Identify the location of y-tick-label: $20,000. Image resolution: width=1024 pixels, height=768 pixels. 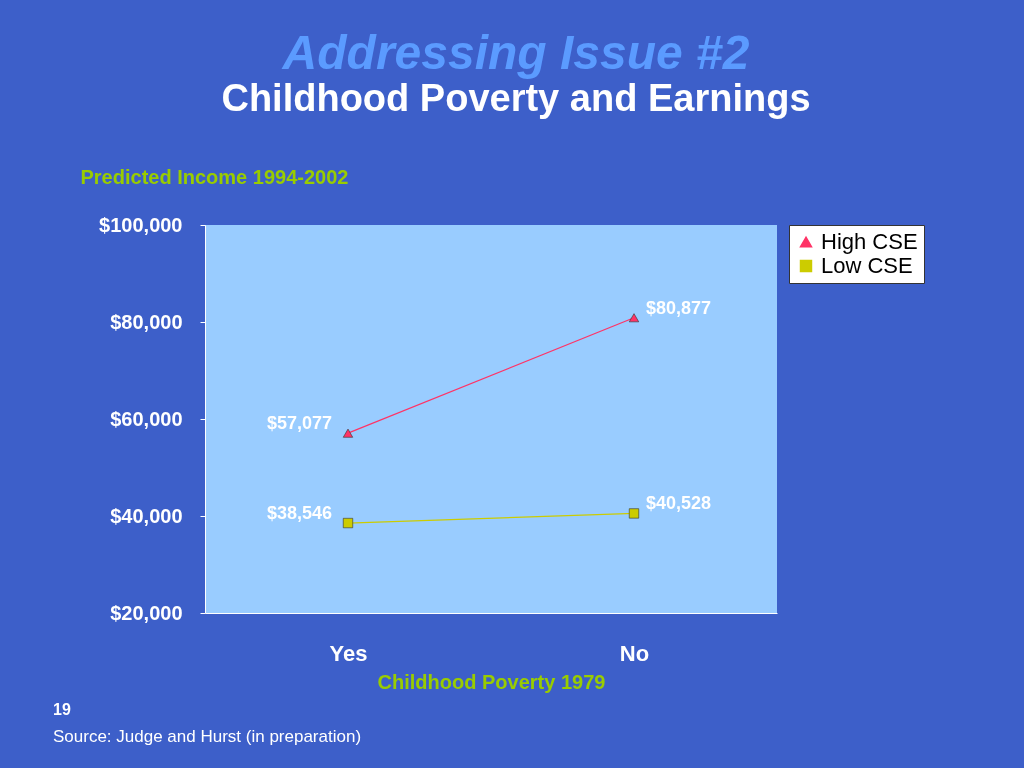
(146, 612).